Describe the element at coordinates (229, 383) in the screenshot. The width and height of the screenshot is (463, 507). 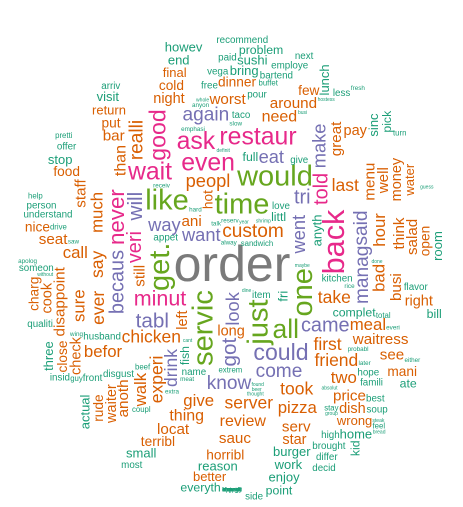
I see `word-know-32: know` at that location.